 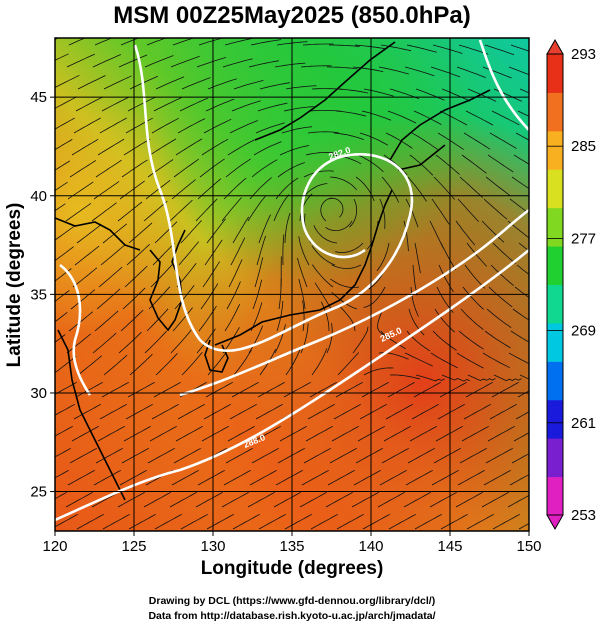 I want to click on colorbar-tick-label: 269, so click(x=583, y=331).